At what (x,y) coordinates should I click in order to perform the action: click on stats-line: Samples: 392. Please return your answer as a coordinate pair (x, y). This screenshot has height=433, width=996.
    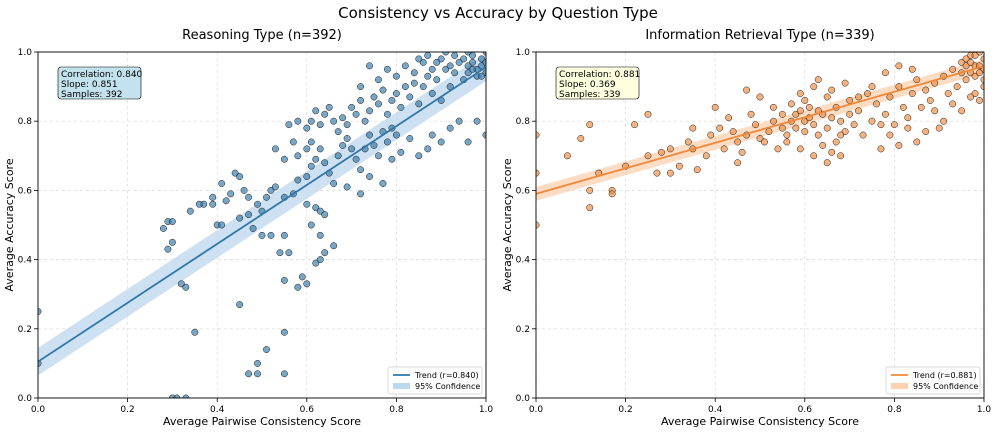
    Looking at the image, I should click on (92, 95).